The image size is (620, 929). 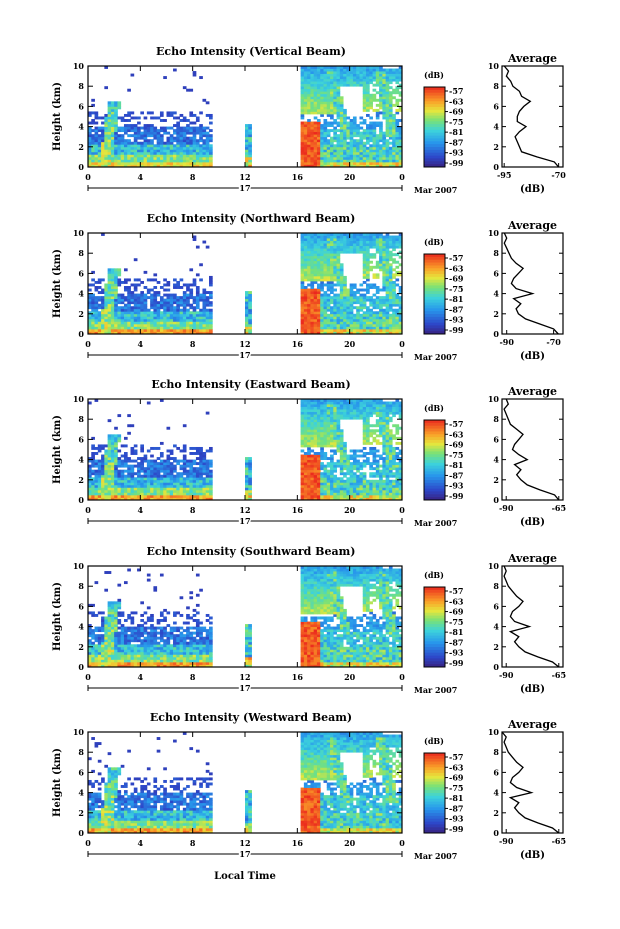 What do you see at coordinates (81, 273) in the screenshot?
I see `y-tick-label: 6` at bounding box center [81, 273].